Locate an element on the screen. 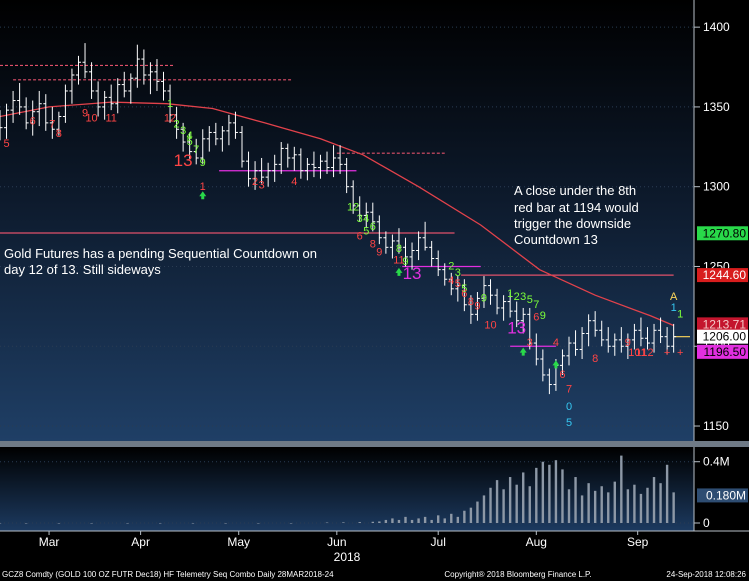 The width and height of the screenshot is (749, 581). sequential-count-label: 5 is located at coordinates (464, 289).